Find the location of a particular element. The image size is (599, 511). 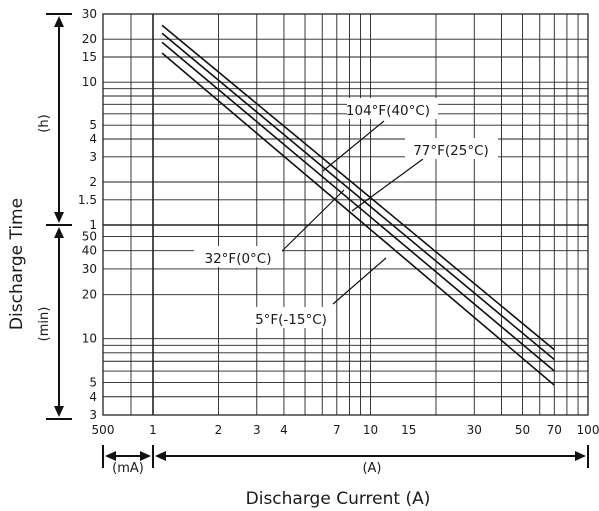

y-axis-label: Discharge Time is located at coordinates (17, 264).